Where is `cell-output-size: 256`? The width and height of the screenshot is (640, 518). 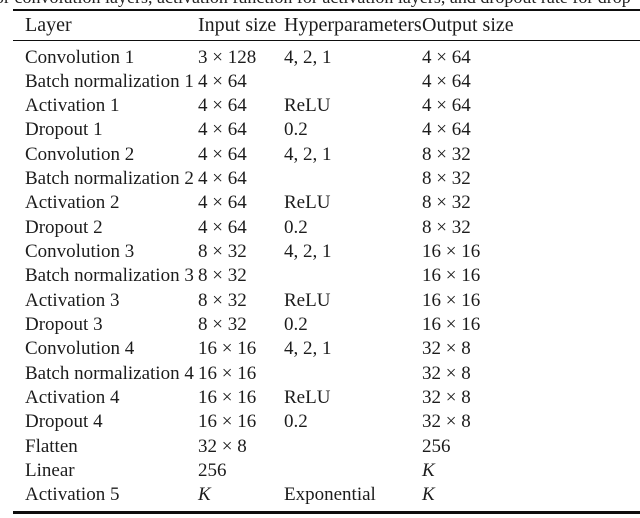 cell-output-size: 256 is located at coordinates (436, 446).